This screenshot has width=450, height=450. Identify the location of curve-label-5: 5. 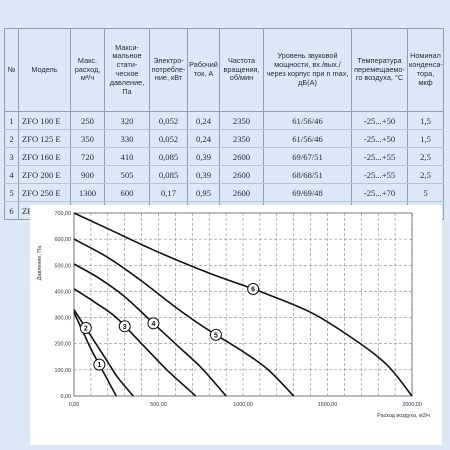
(215, 334).